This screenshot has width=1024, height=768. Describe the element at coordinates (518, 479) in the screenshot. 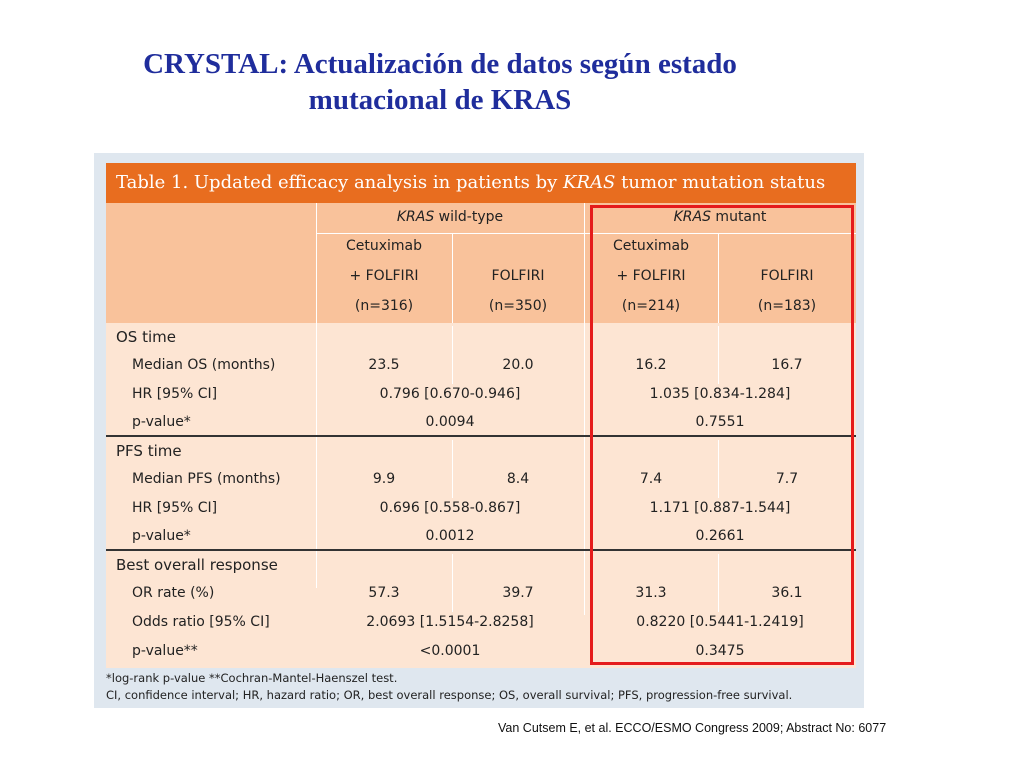

I see `cell-median-pfs-wt-folfiri: 8.4` at that location.